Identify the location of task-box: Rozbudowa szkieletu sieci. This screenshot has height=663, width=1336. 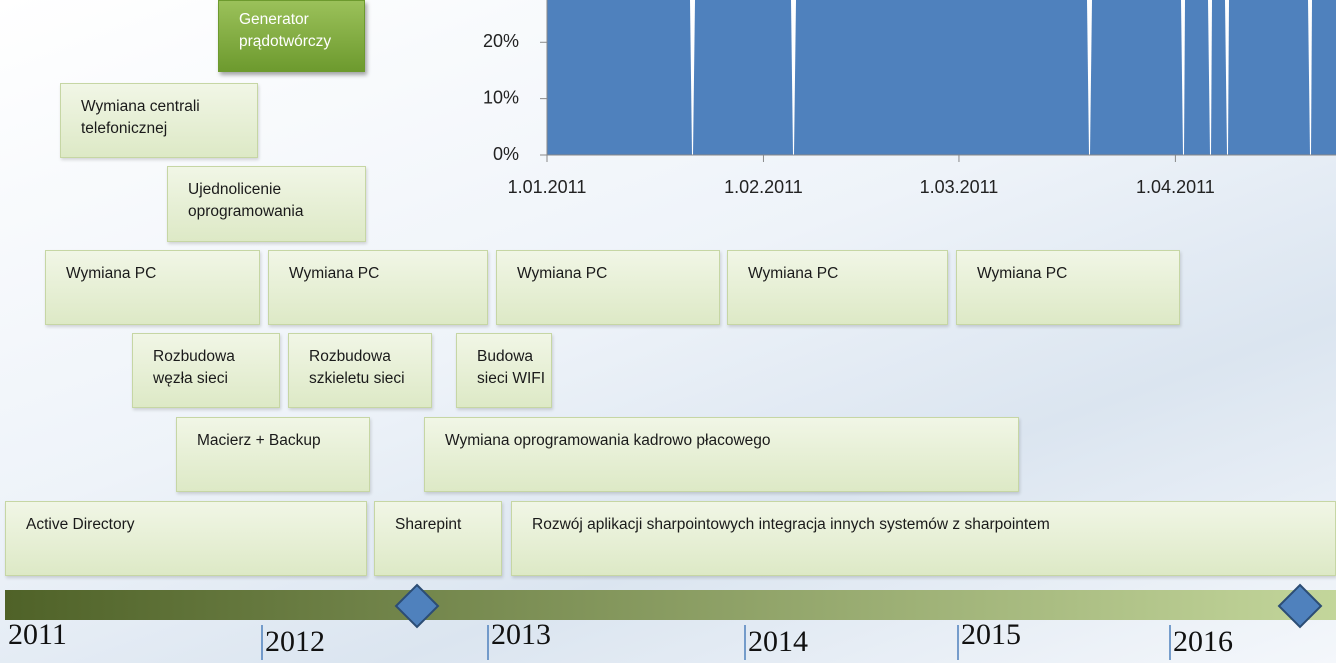
(360, 370).